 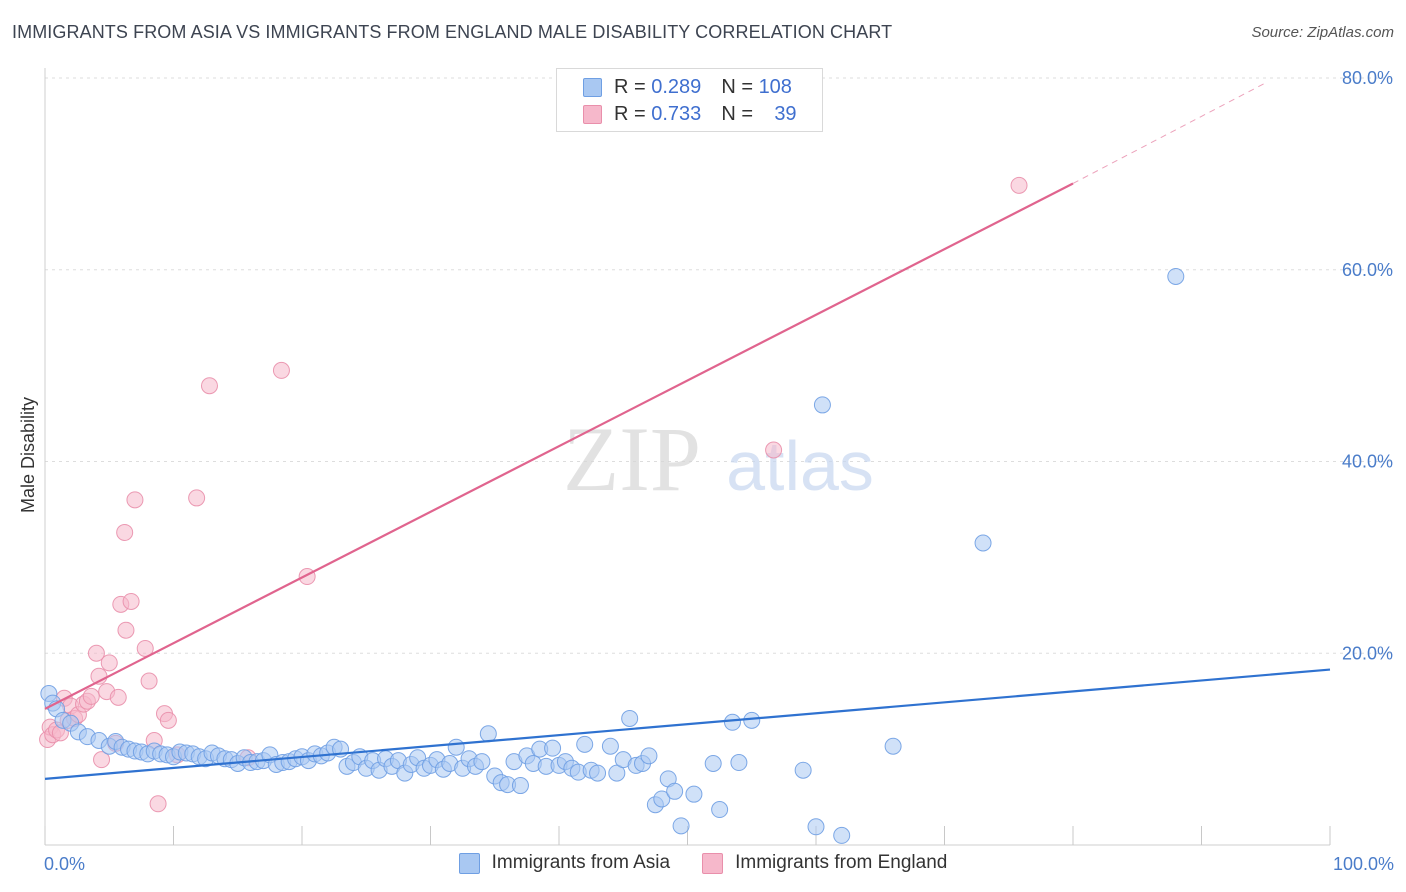 I want to click on legend-r-asia: 0.289, so click(x=676, y=86).